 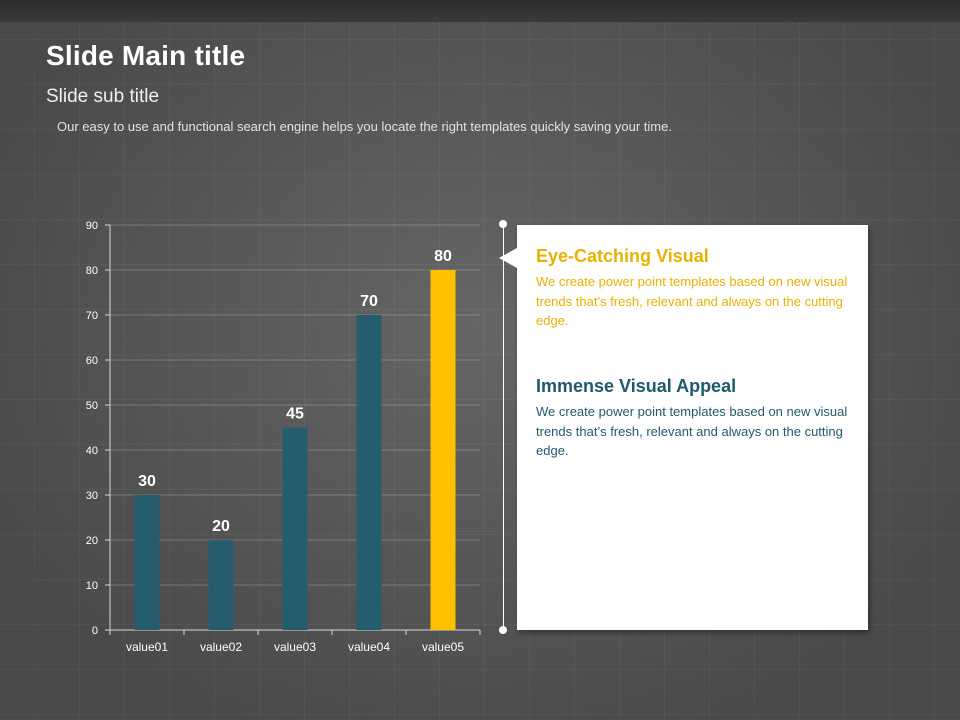 I want to click on x-tick-label: value05, so click(x=443, y=647).